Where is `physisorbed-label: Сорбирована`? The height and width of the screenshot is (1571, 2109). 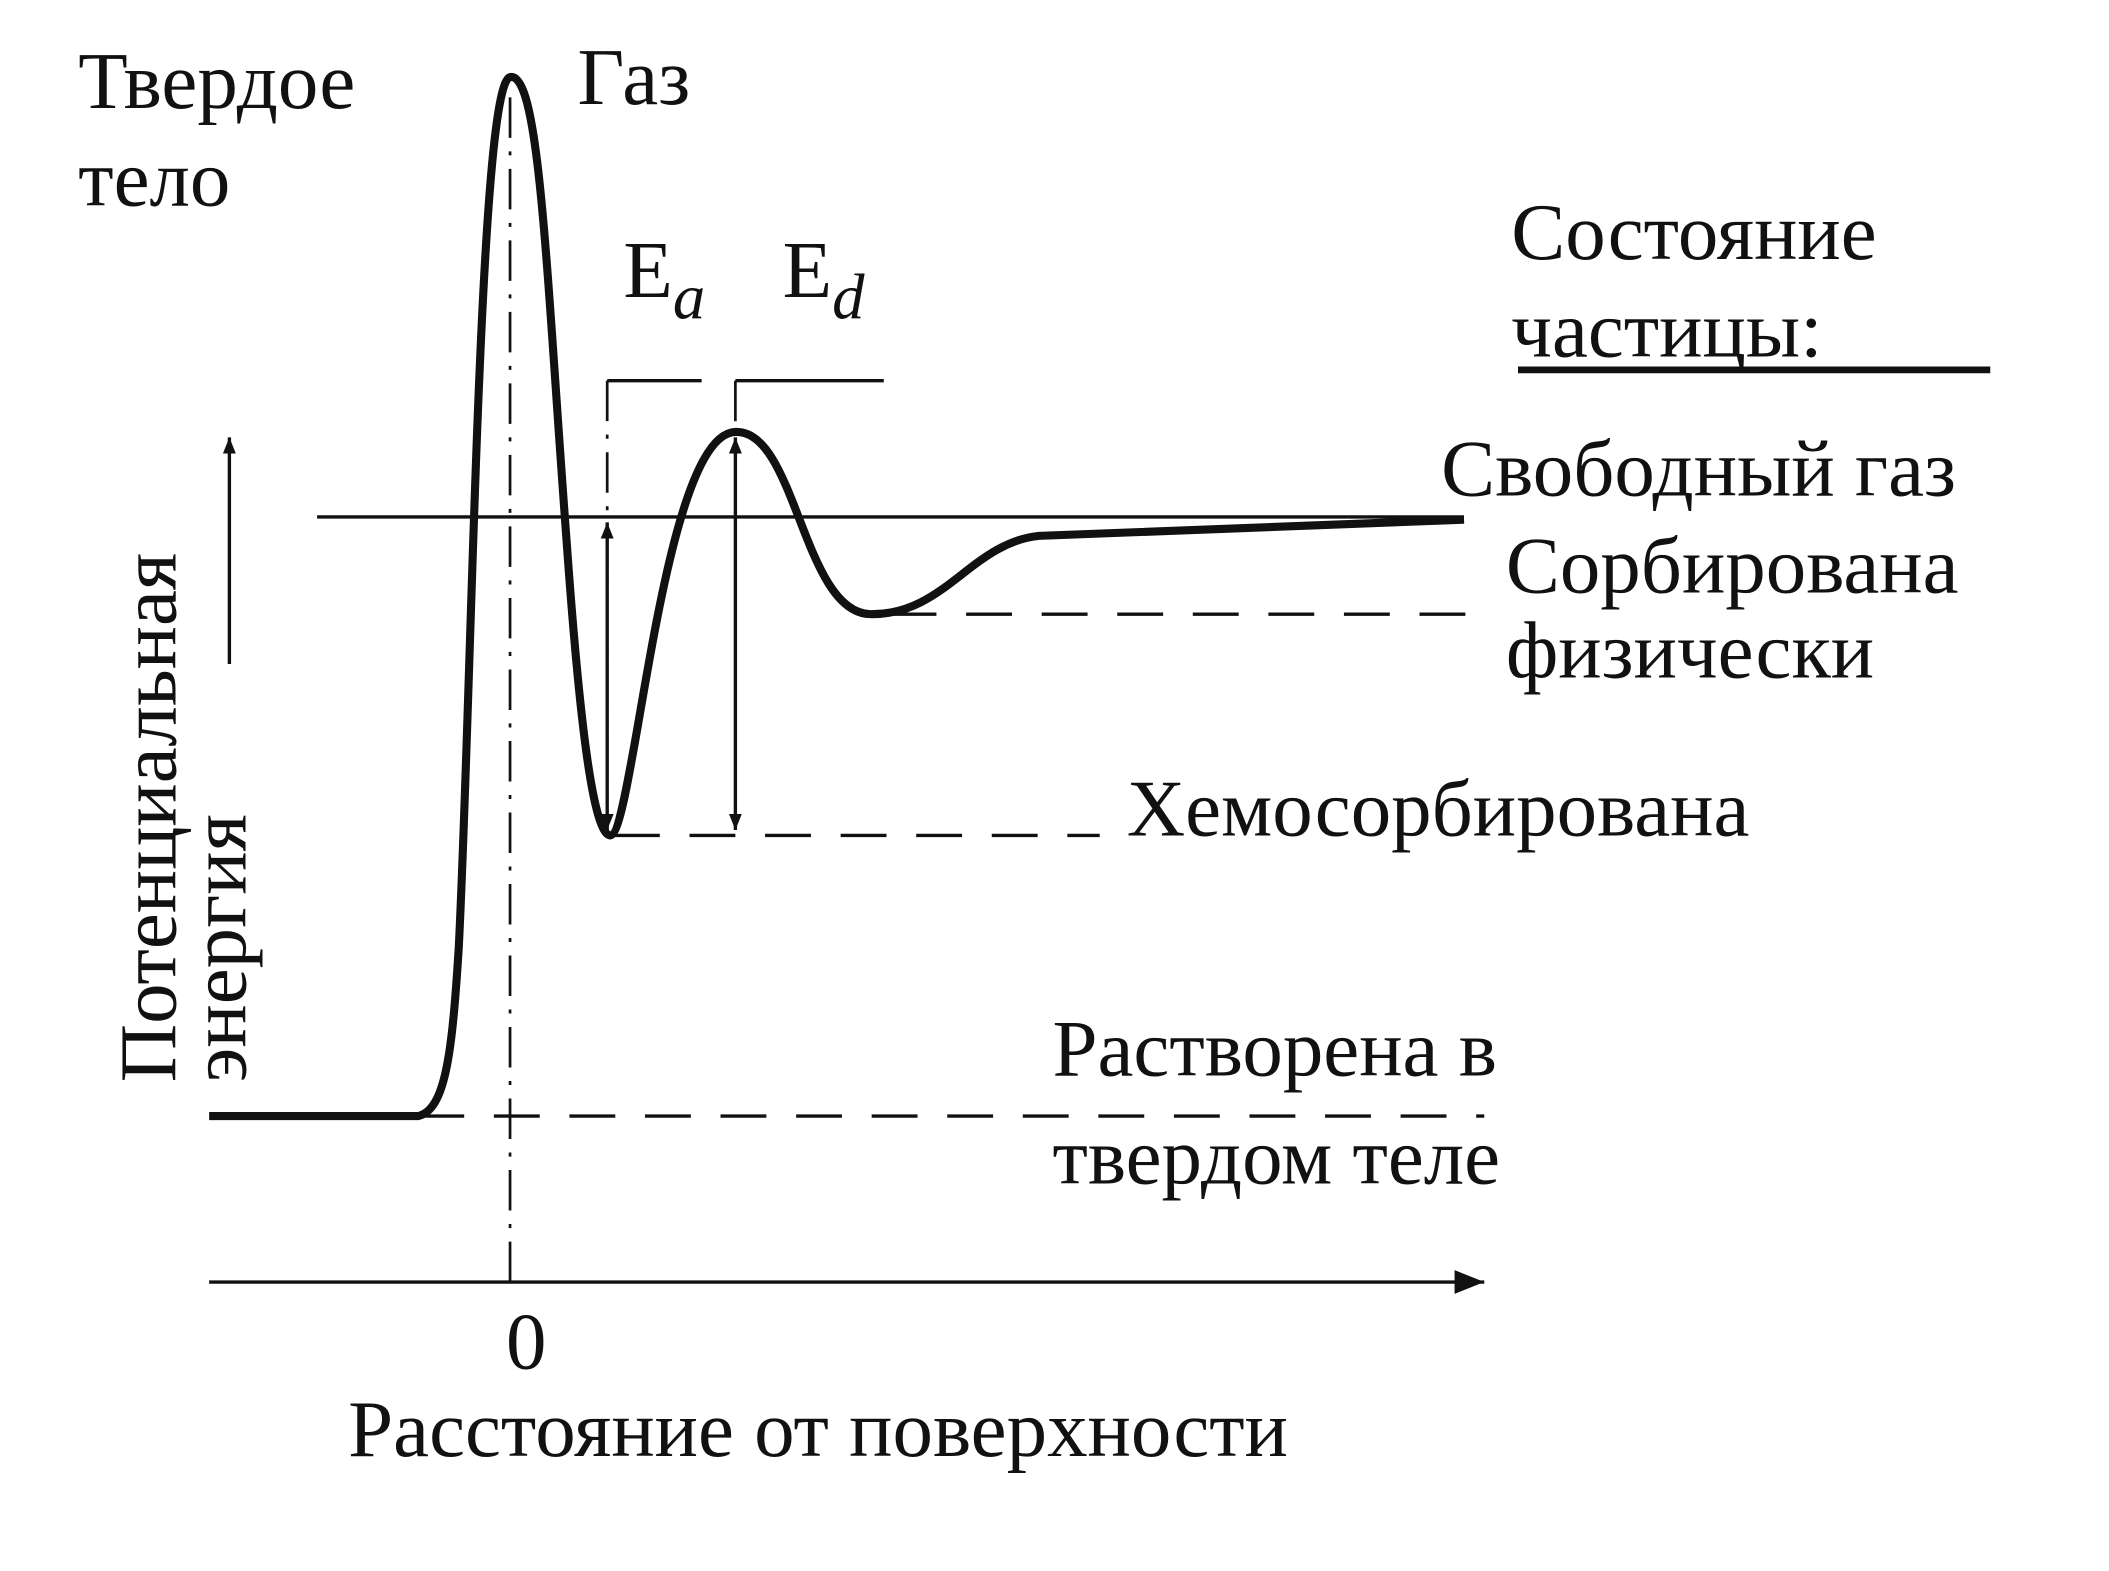
physisorbed-label: Сорбирована is located at coordinates (1732, 566).